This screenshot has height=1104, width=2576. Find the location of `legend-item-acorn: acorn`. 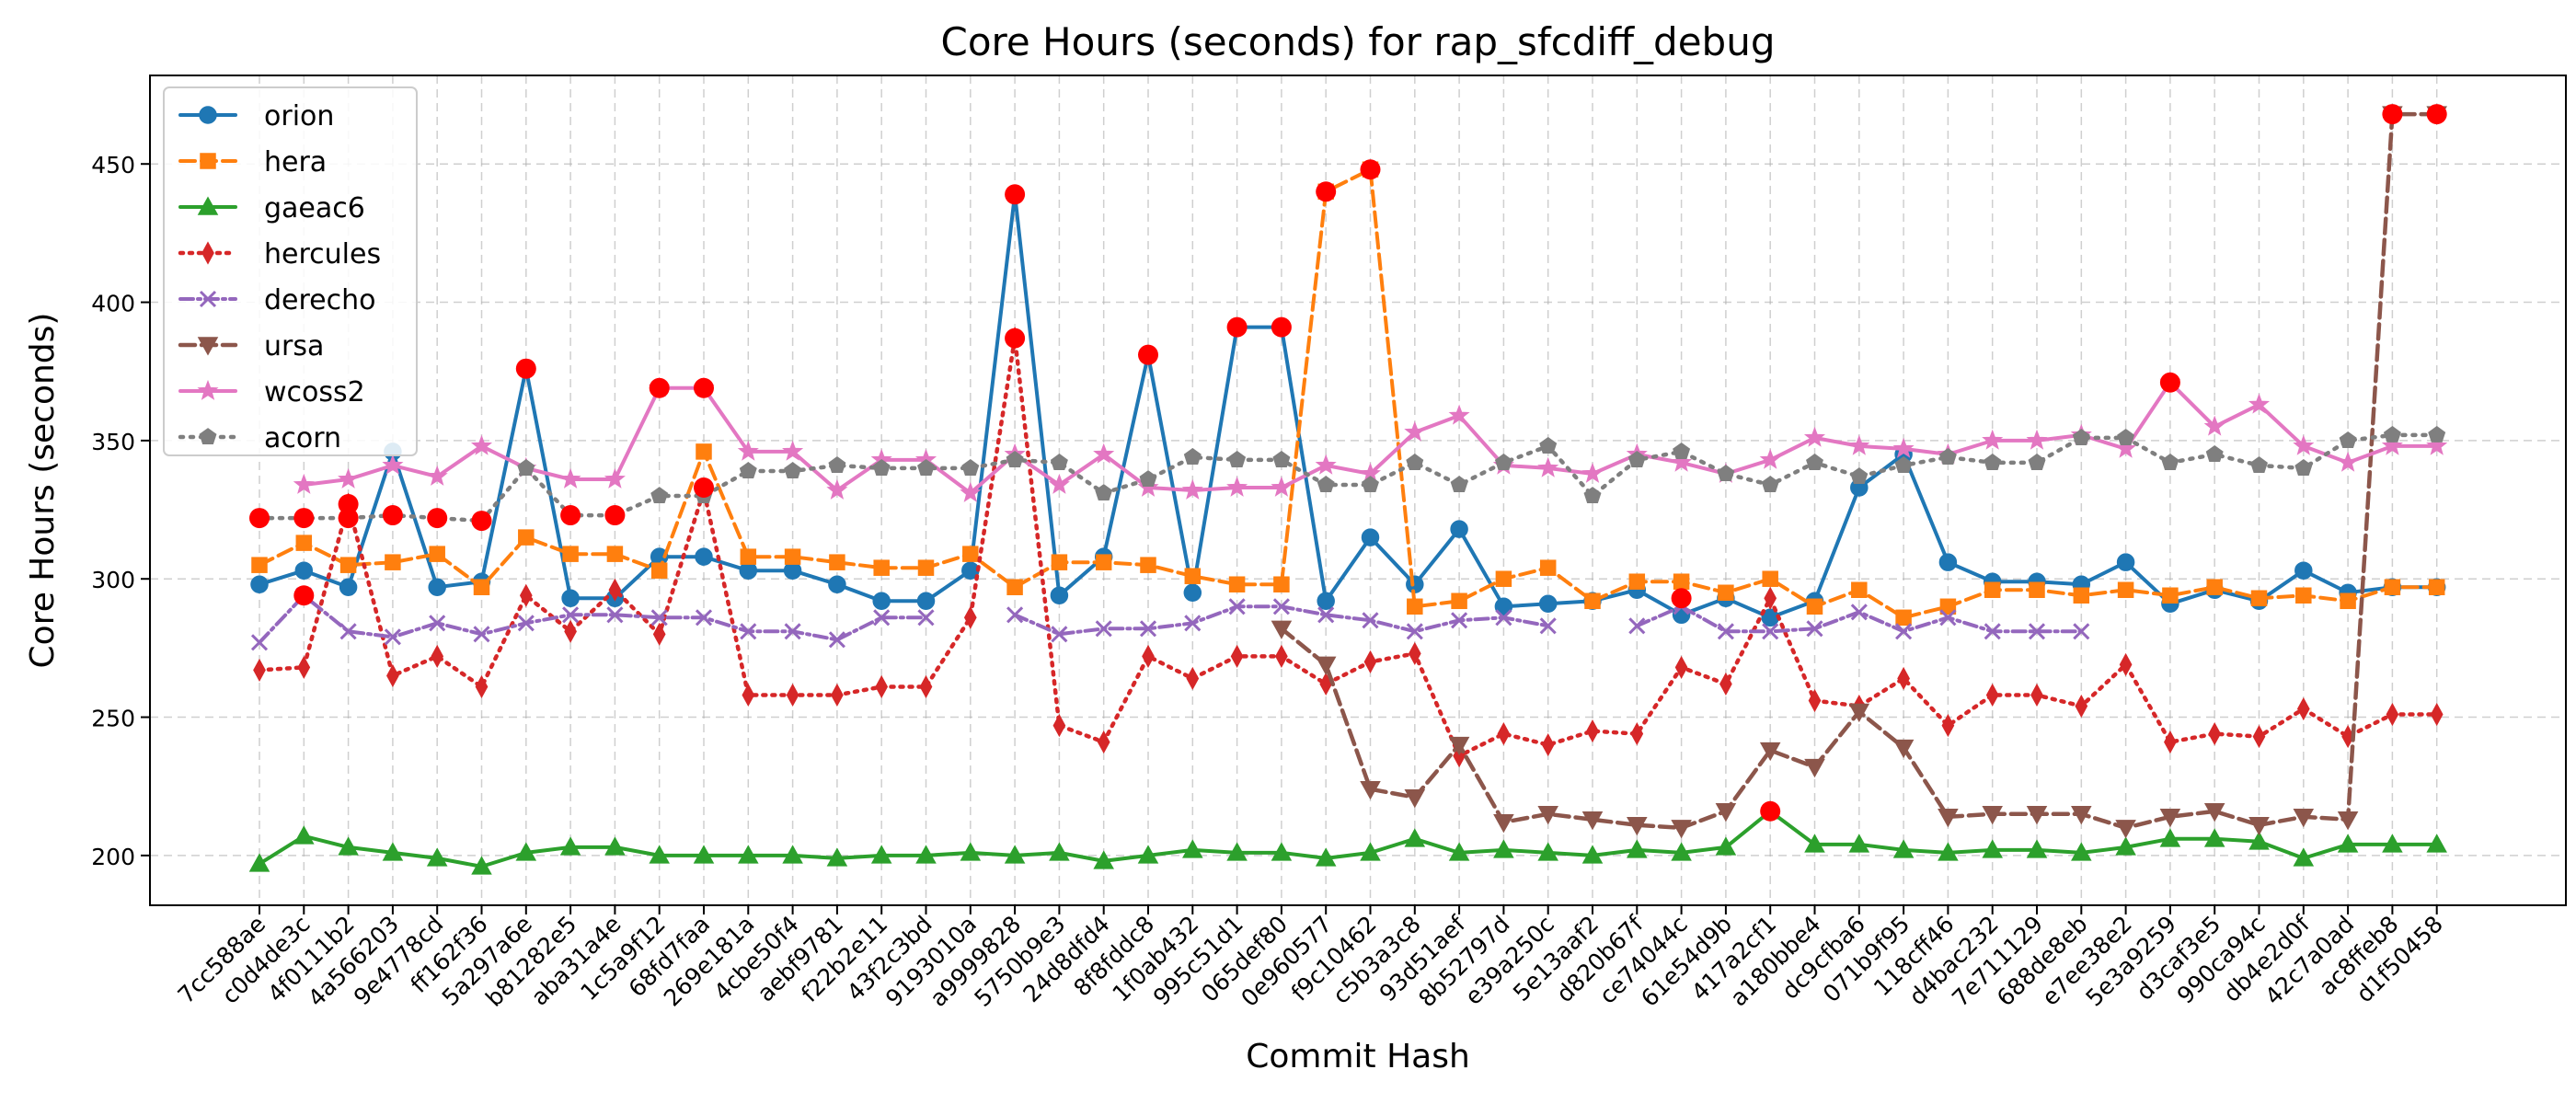

legend-item-acorn: acorn is located at coordinates (259, 438).